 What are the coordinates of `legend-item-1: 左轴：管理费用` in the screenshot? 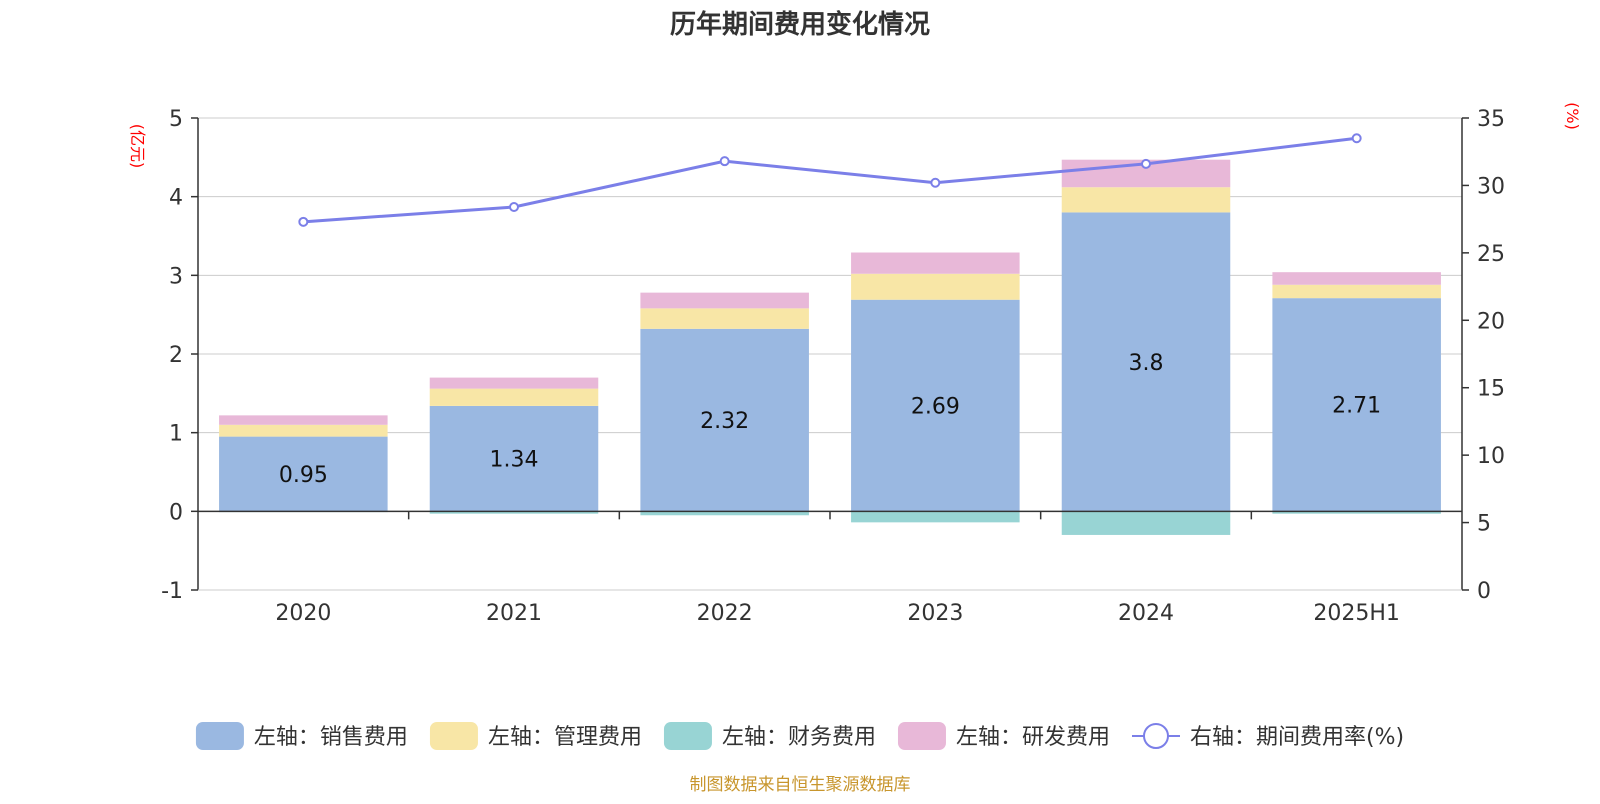 It's located at (535, 736).